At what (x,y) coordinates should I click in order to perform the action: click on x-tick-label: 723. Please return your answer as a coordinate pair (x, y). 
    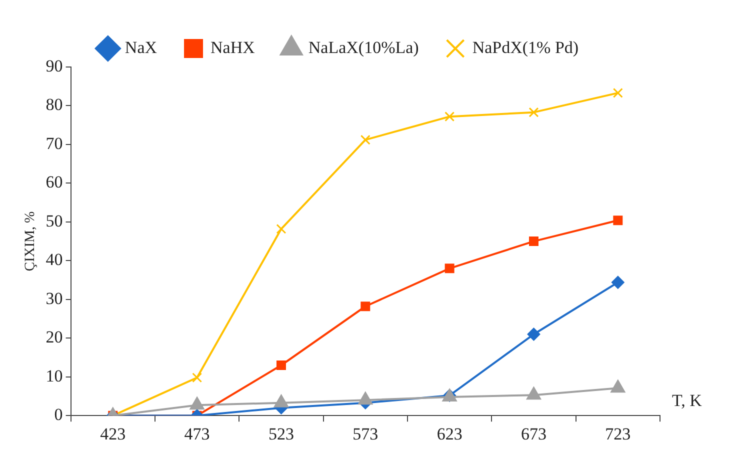
    Looking at the image, I should click on (618, 434).